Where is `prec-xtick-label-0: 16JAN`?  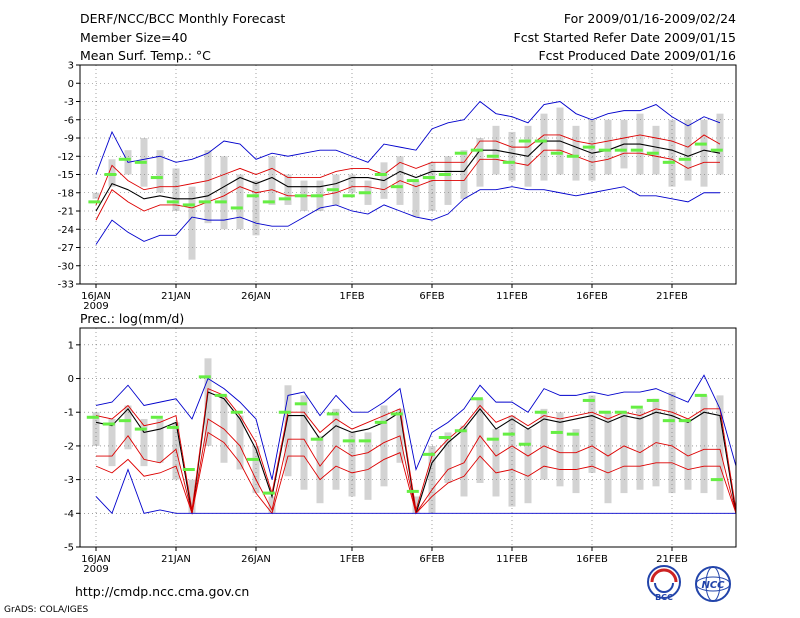
prec-xtick-label-0: 16JAN is located at coordinates (96, 559).